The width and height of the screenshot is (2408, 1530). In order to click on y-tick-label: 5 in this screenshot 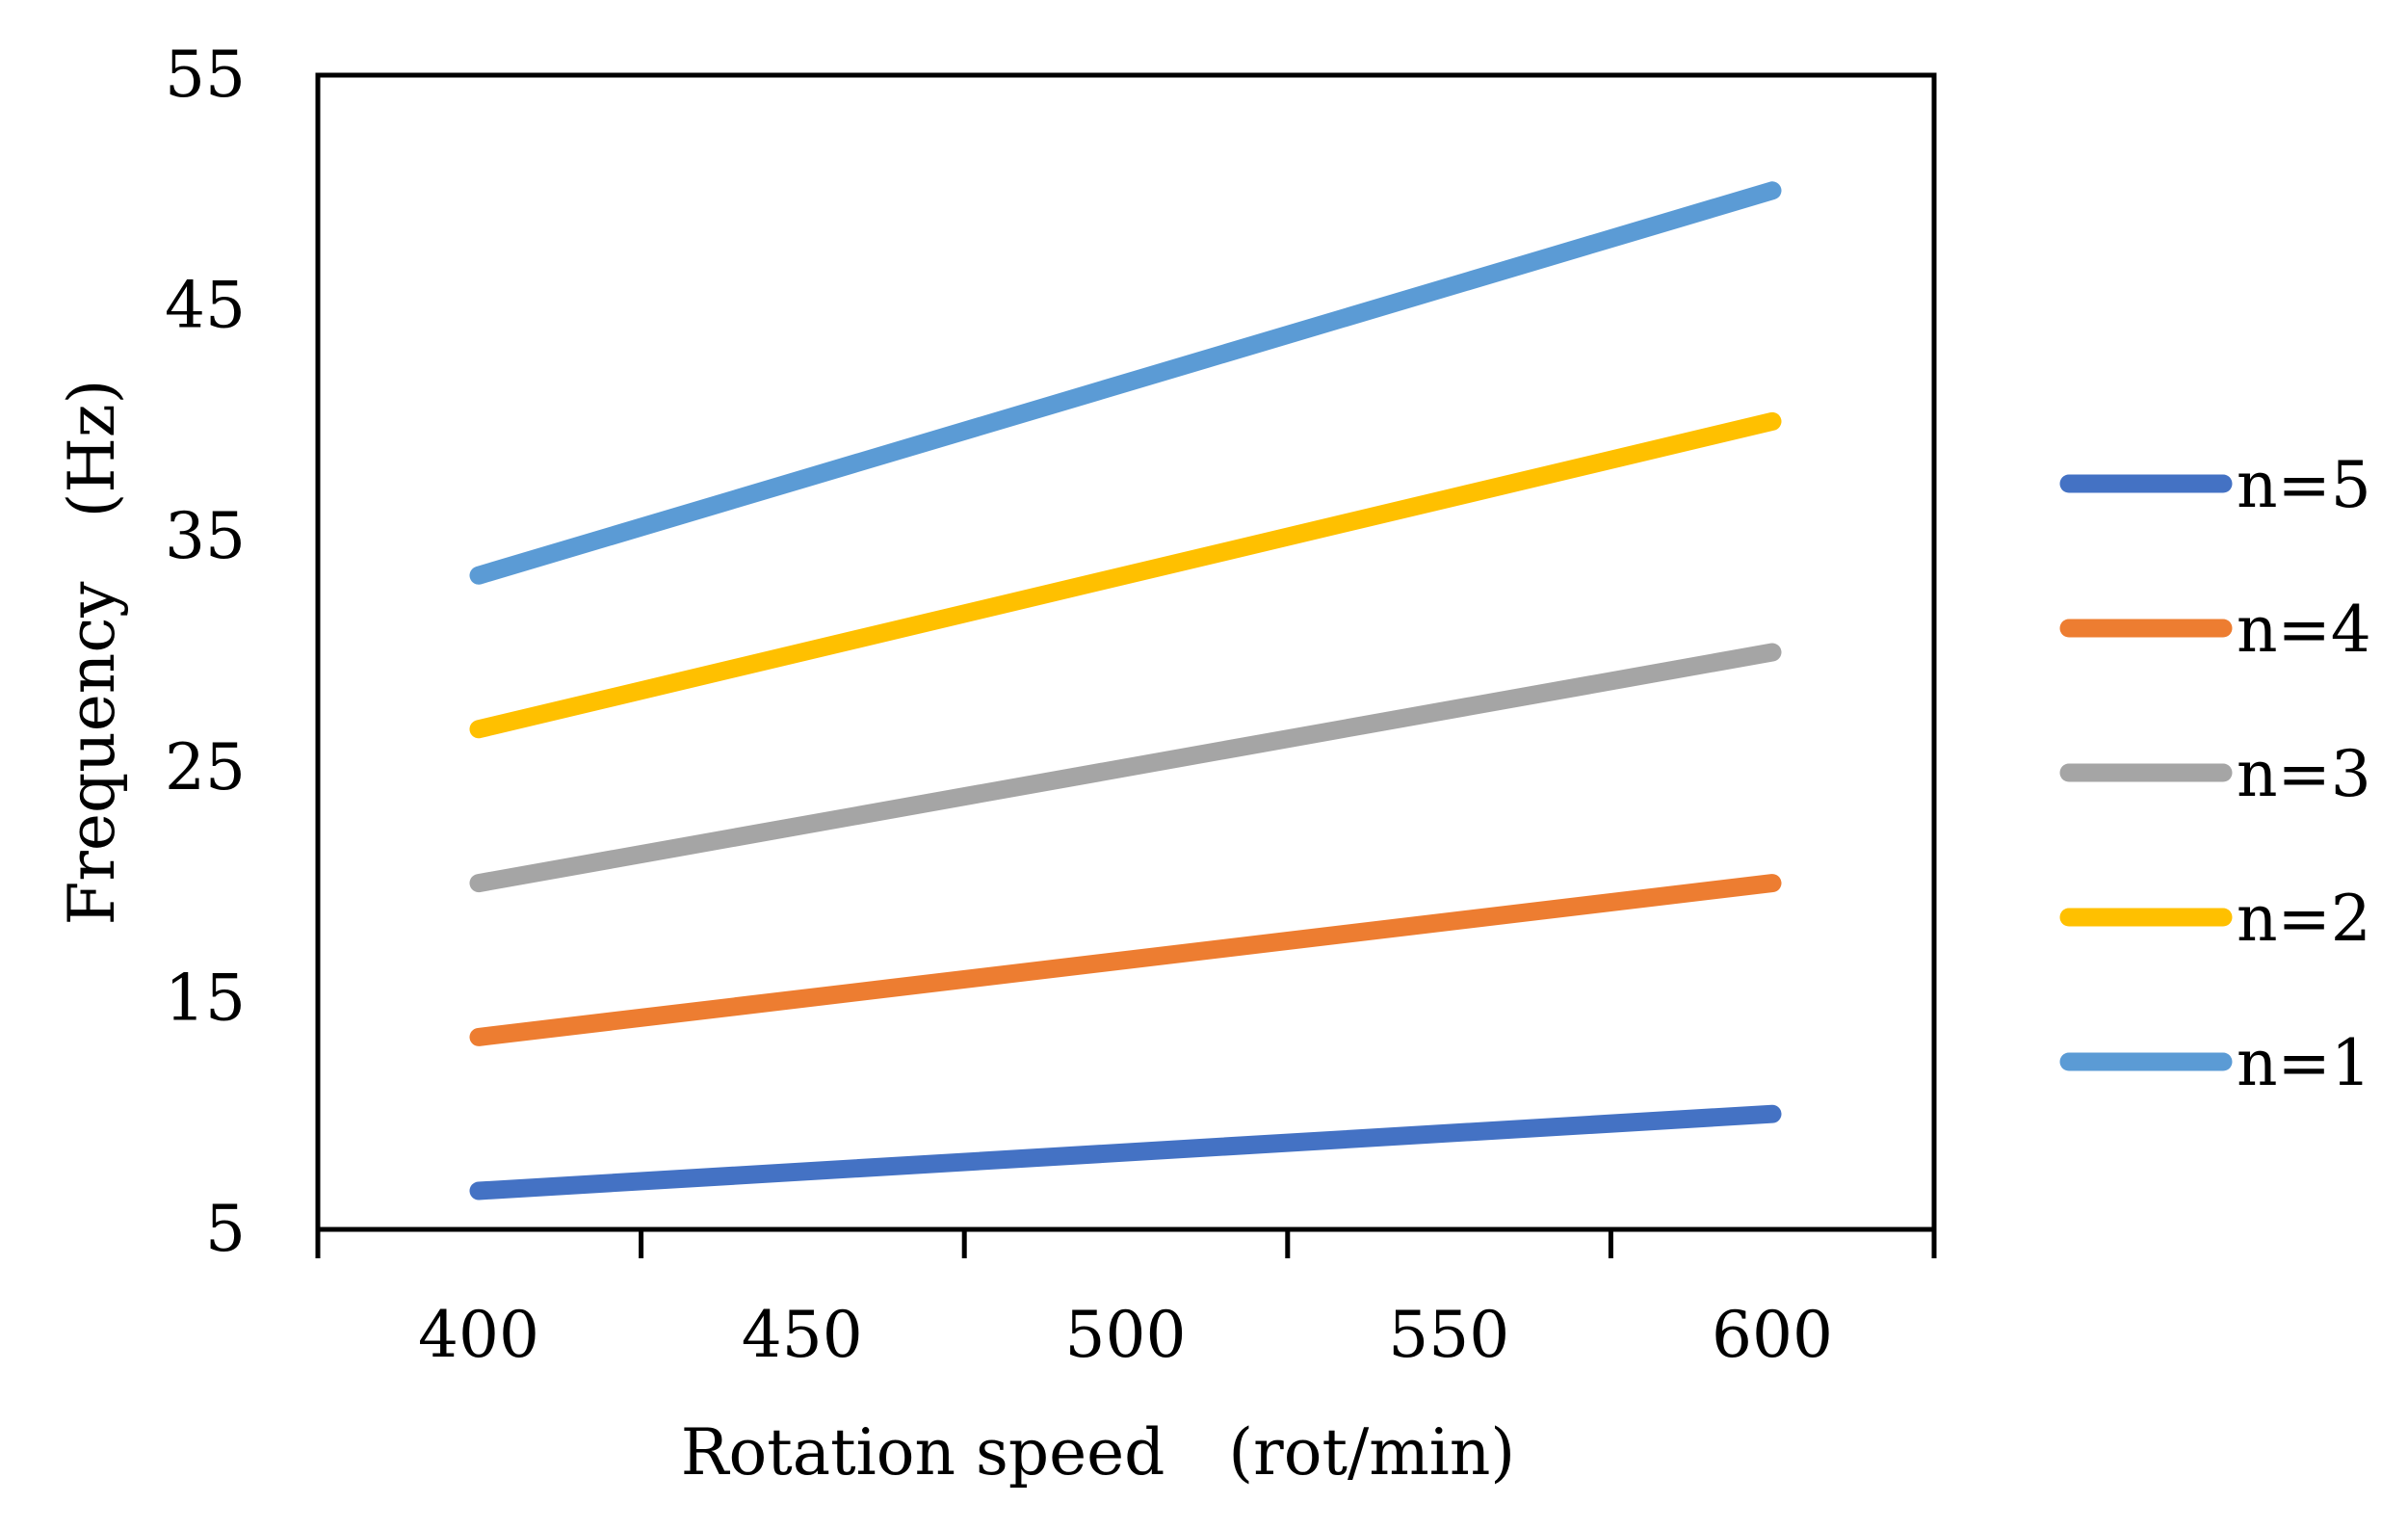, I will do `click(225, 1229)`.